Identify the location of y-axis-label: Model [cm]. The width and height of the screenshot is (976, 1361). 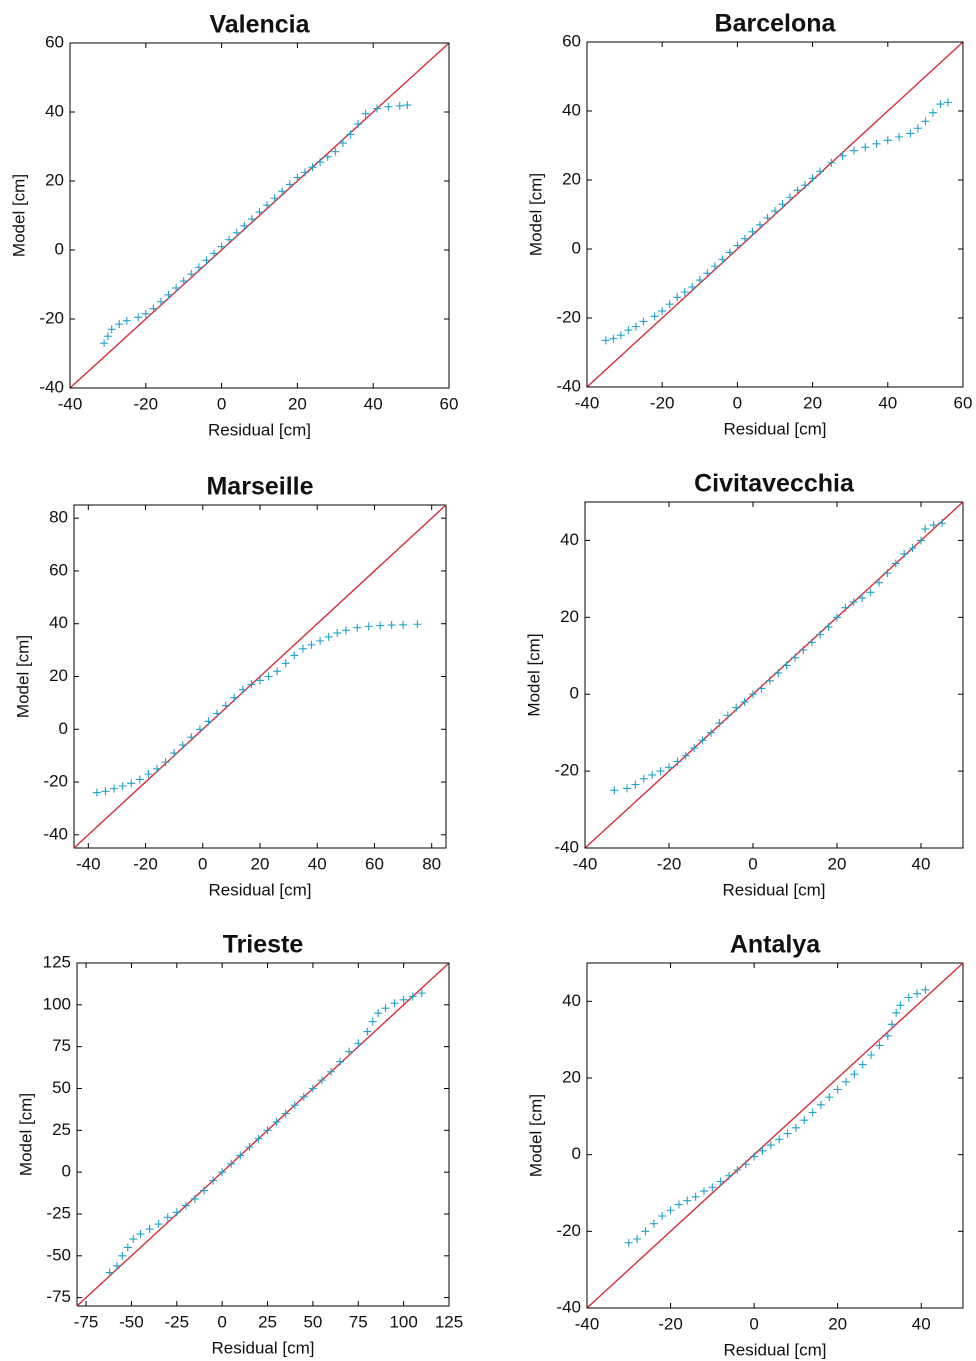
(18, 215).